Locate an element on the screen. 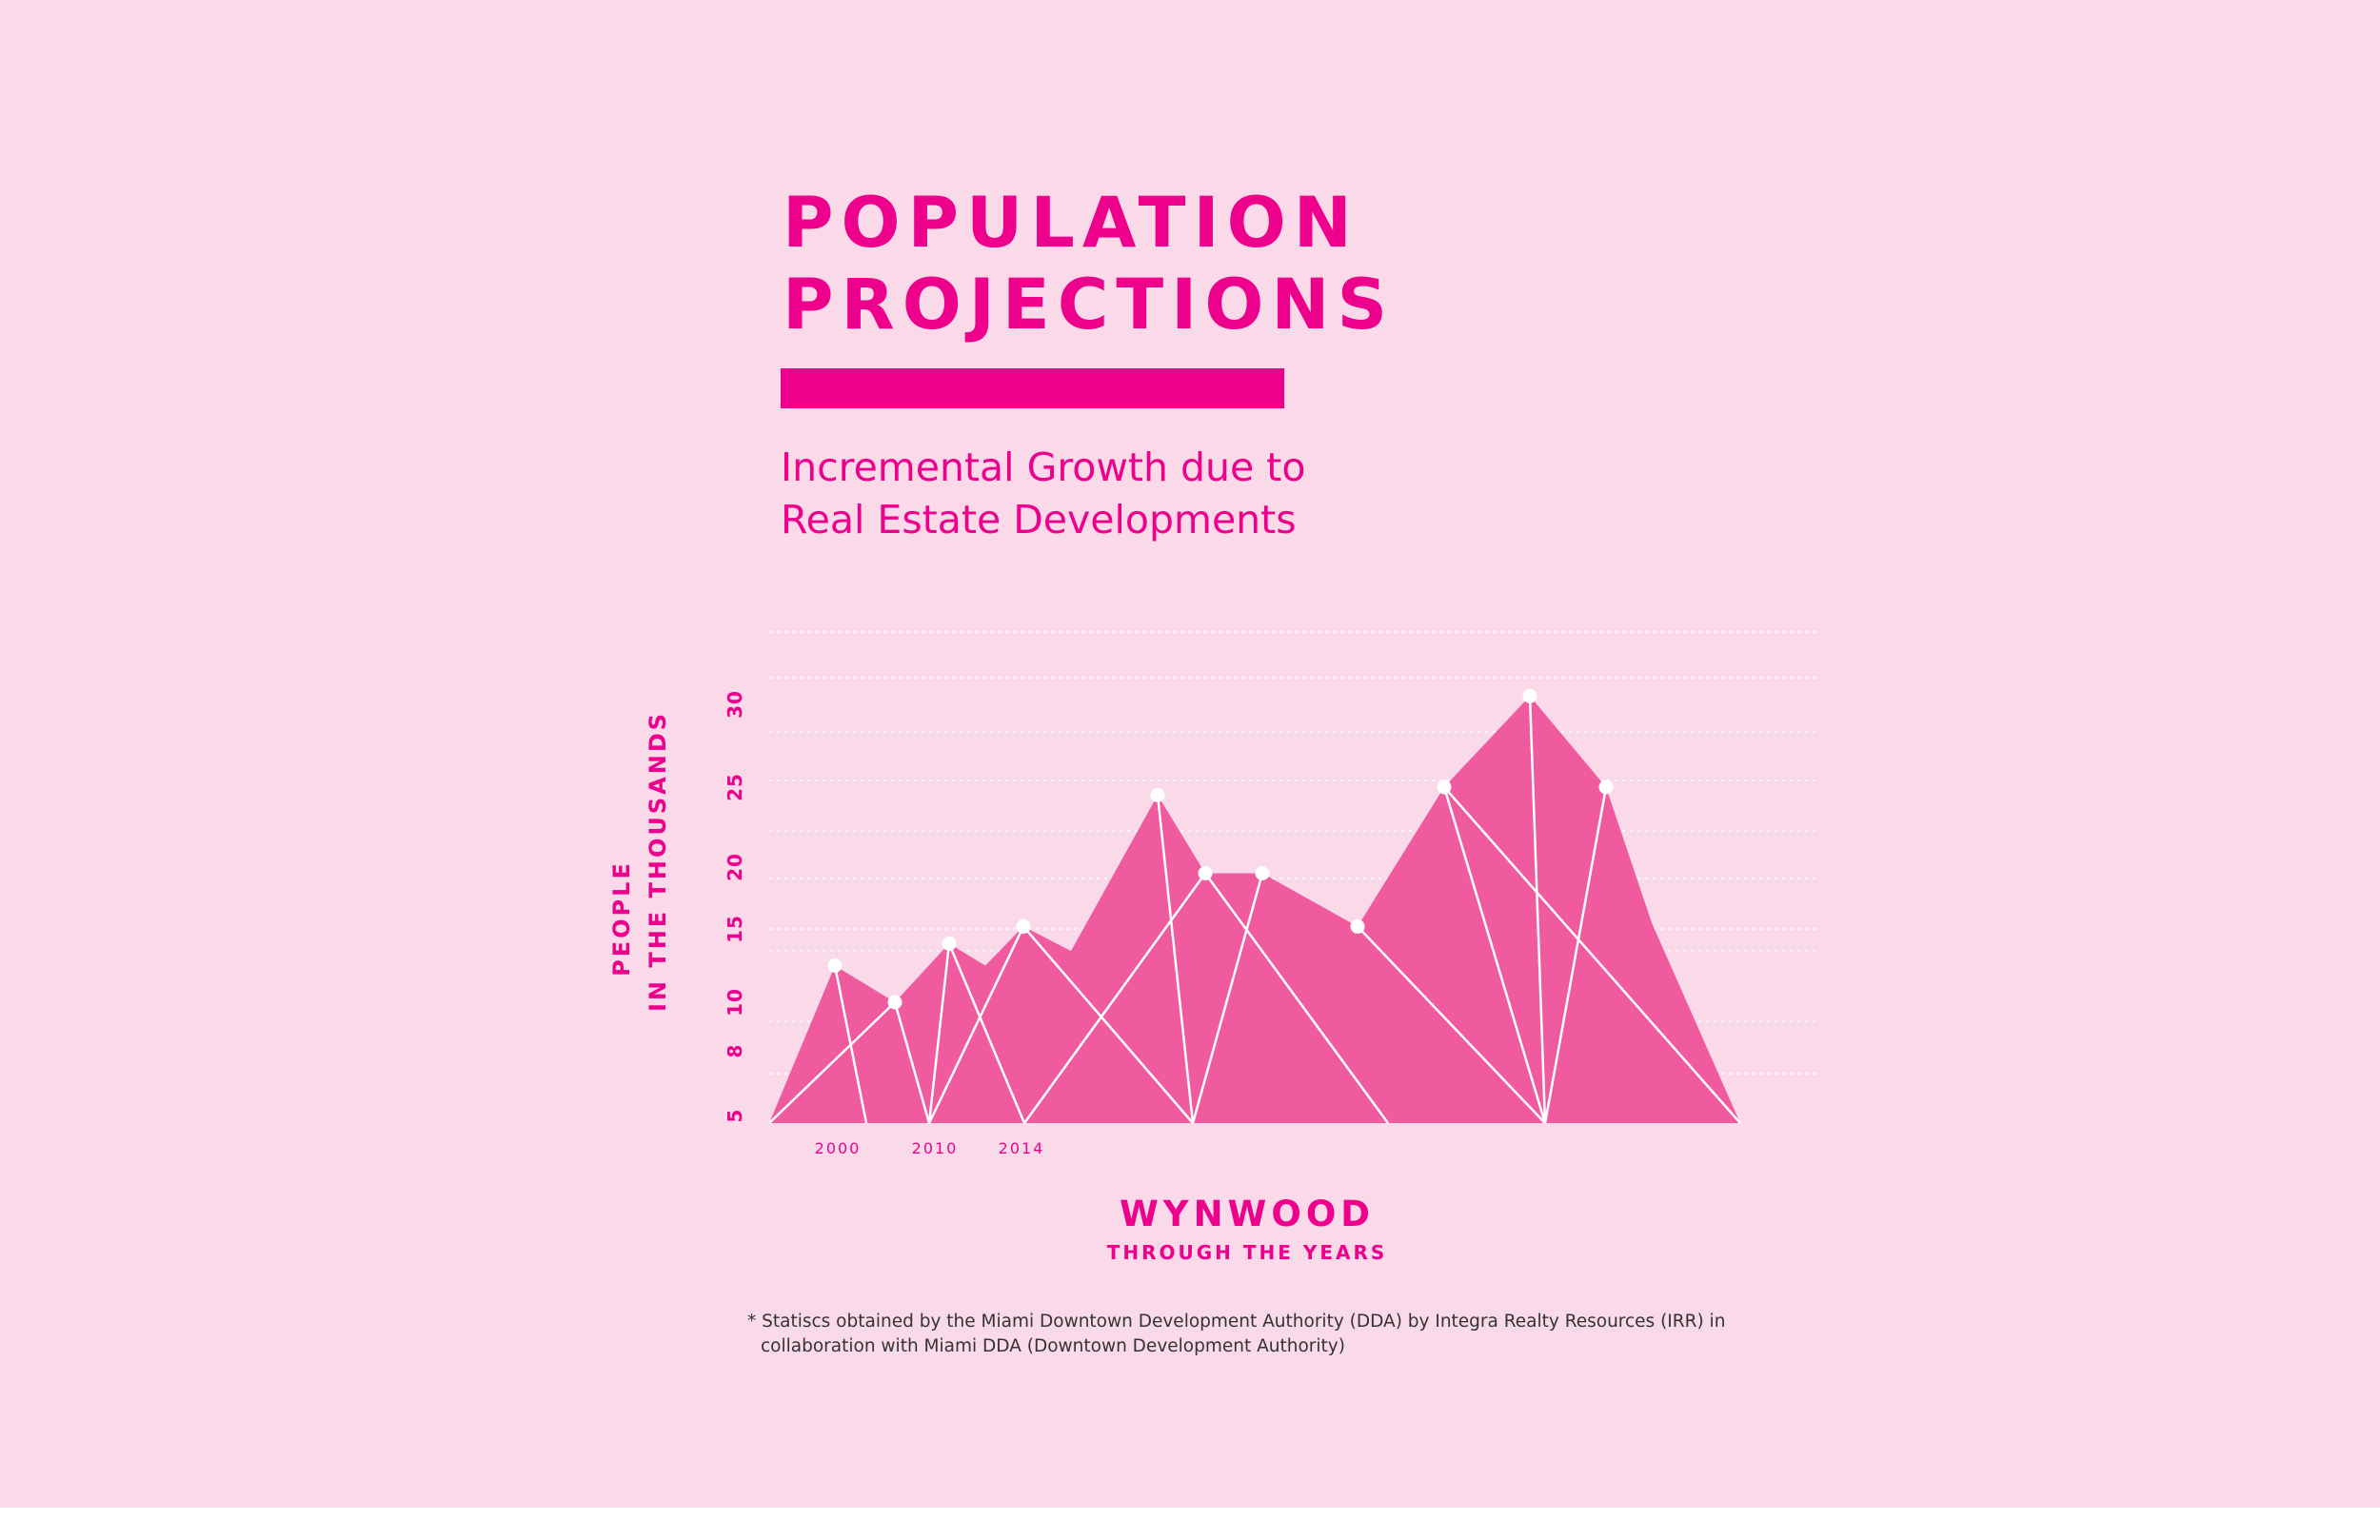  y-tick-labels: 5 8 10 15 20 25 30 is located at coordinates (735, 906).